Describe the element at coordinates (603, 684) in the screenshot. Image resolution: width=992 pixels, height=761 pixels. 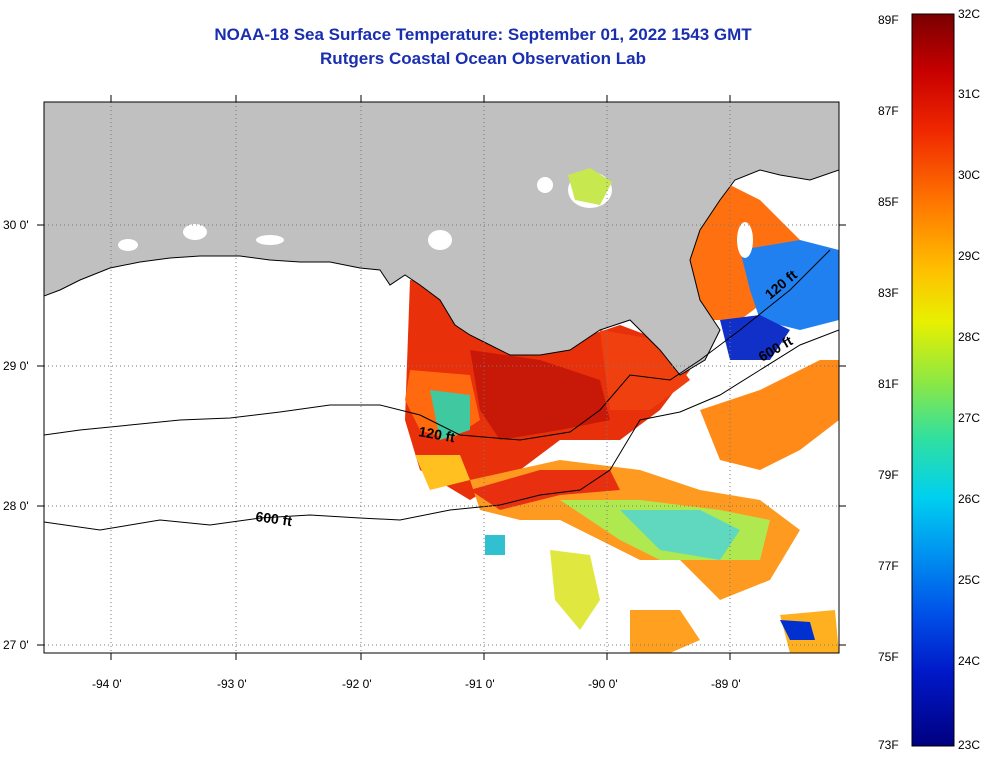
I see `lon-label: -90 0'` at that location.